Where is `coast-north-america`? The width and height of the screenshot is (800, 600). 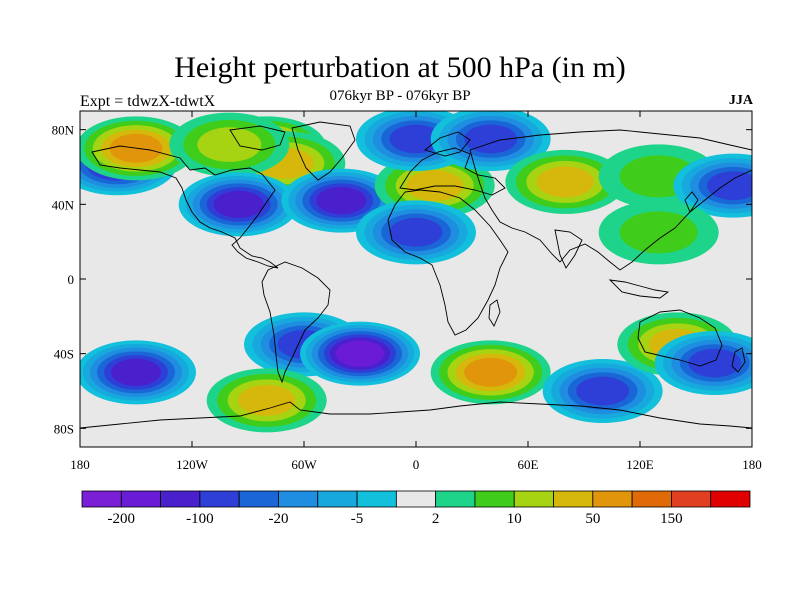 coast-north-america is located at coordinates (185, 207).